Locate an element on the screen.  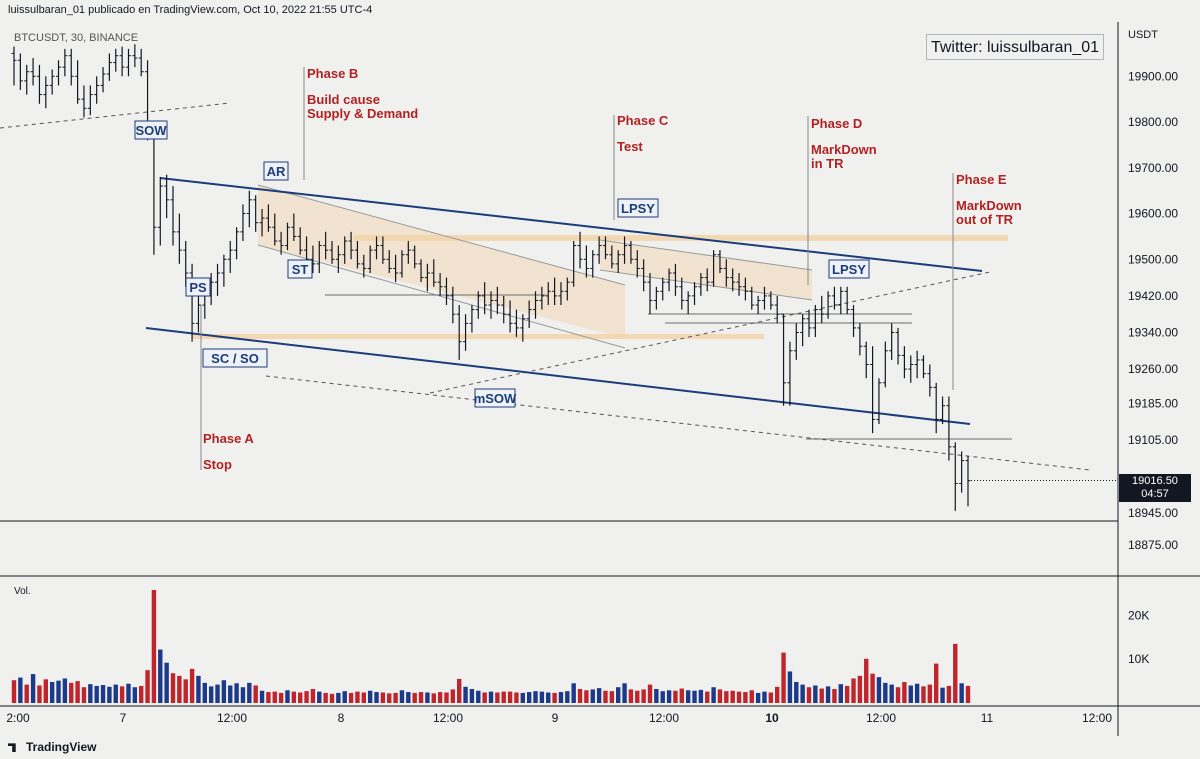
wyckoff-label: PS is located at coordinates (198, 287).